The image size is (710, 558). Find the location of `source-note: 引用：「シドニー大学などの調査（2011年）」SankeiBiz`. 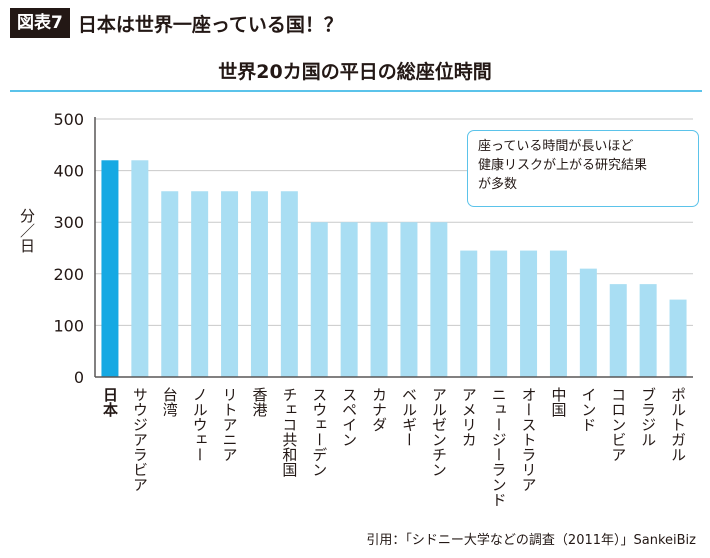

source-note: 引用：「シドニー大学などの調査（2011年）」SankeiBiz is located at coordinates (531, 540).